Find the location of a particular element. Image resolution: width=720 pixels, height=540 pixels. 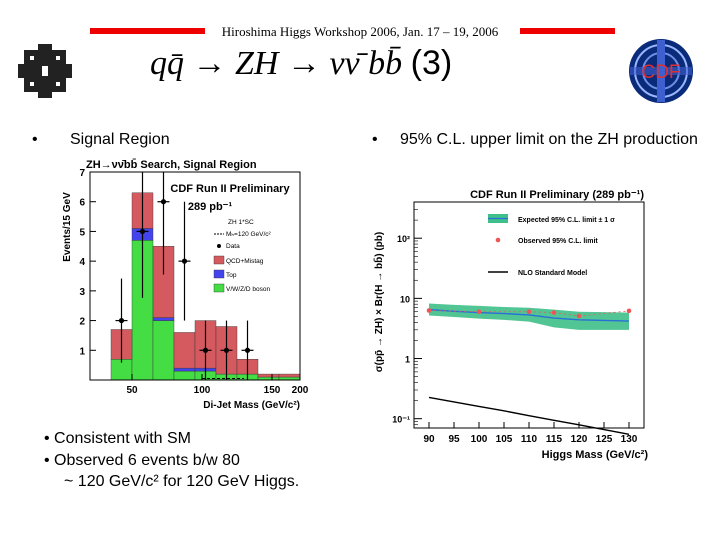

header-bar-left is located at coordinates (147, 31).